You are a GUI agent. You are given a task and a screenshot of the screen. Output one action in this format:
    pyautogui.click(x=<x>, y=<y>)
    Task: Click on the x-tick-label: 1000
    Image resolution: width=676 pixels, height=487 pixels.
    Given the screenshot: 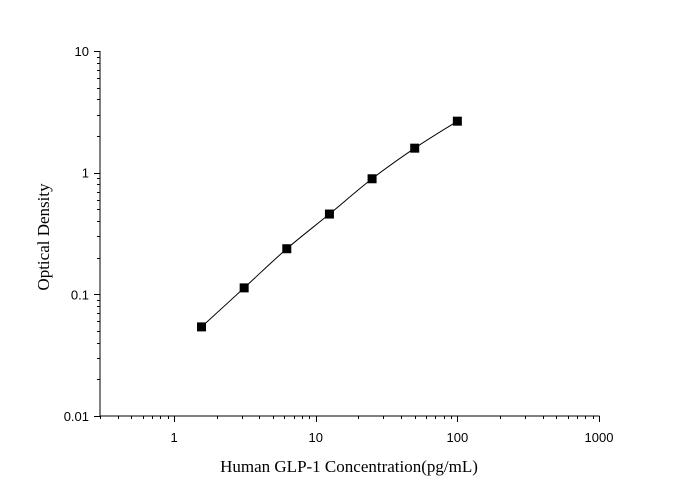 What is the action you would take?
    pyautogui.click(x=599, y=437)
    